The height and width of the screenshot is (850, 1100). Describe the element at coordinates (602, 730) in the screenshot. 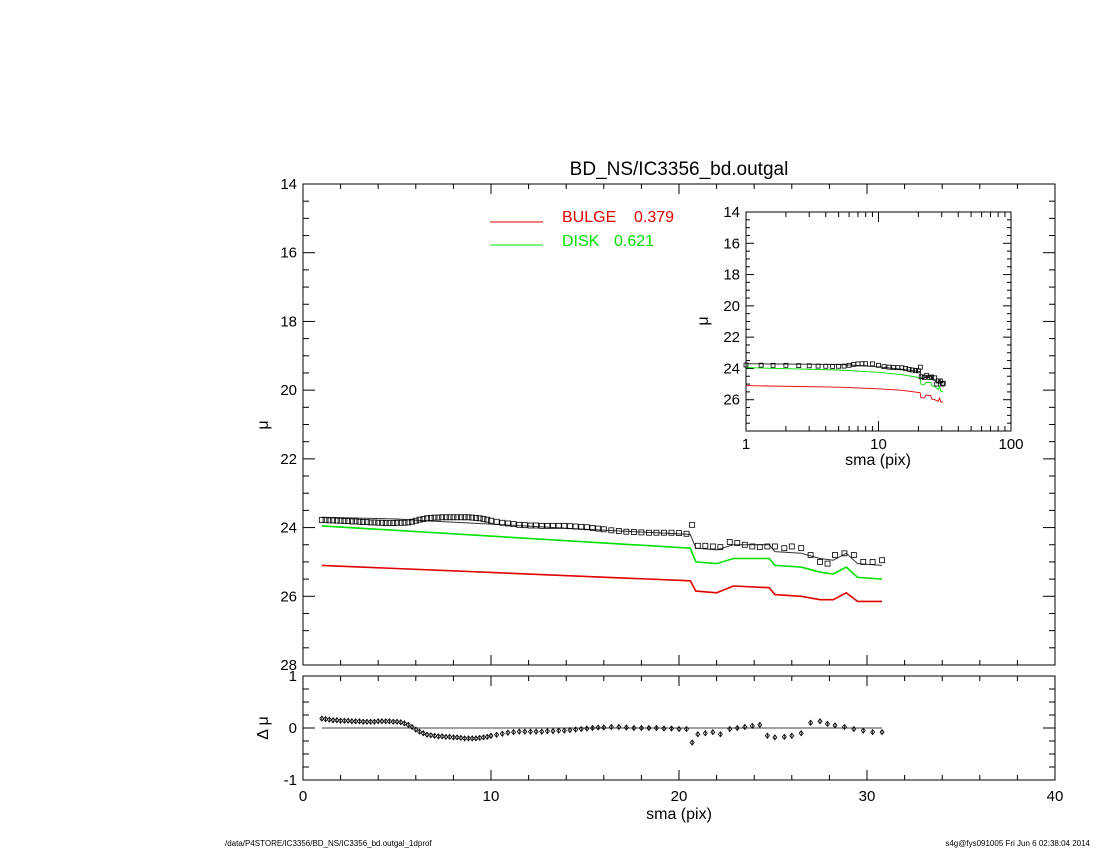

I see `residual-series` at that location.